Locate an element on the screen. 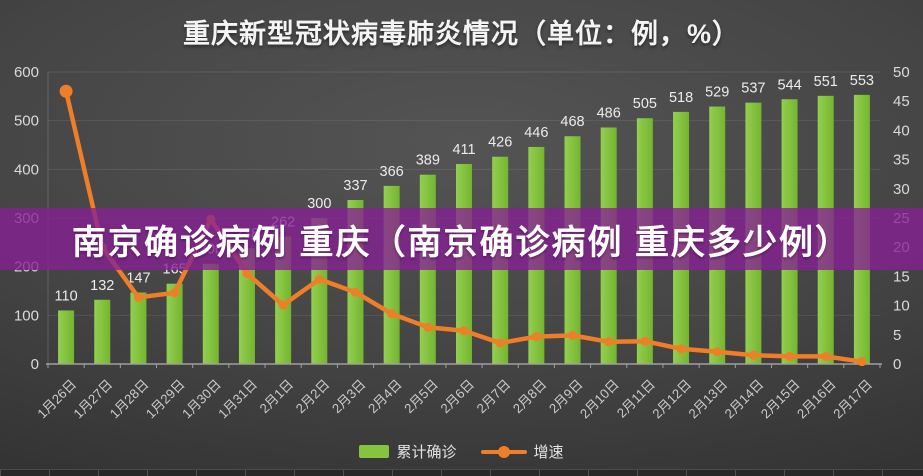 Image resolution: width=923 pixels, height=476 pixels. overlay-banner: 南京确诊病例 重庆（南京确诊病例 重庆多少例） is located at coordinates (461, 239).